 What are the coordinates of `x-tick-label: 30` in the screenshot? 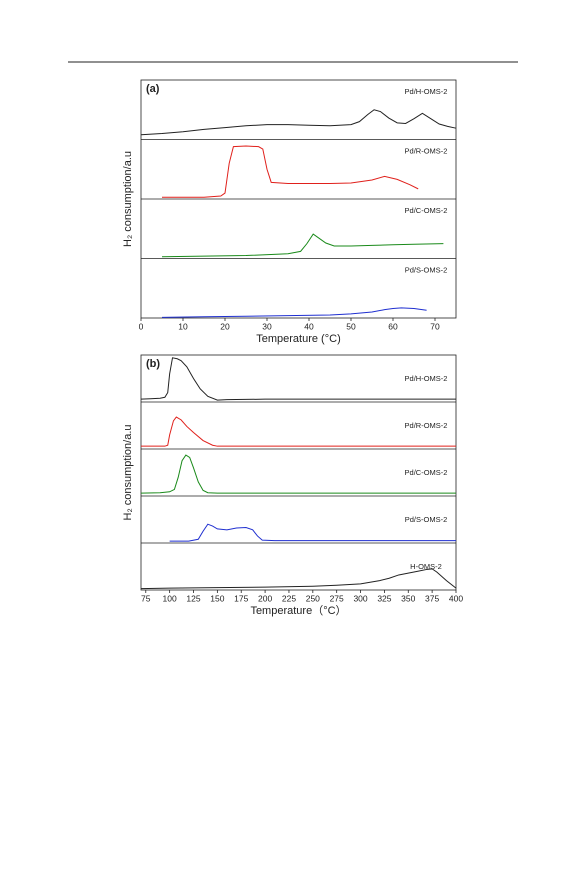 It's located at (267, 326).